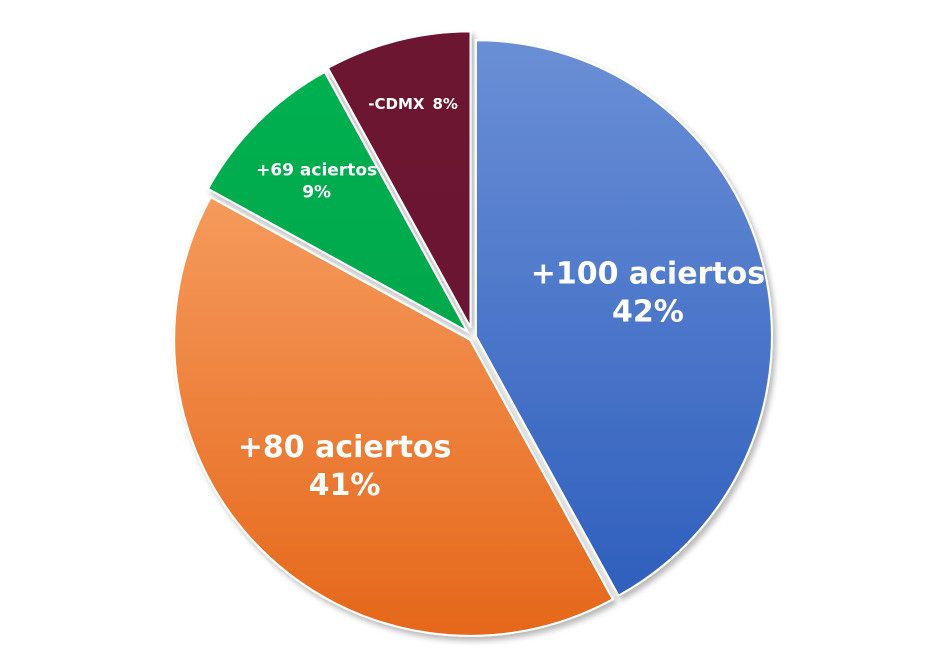 The image size is (952, 668). What do you see at coordinates (316, 193) in the screenshot?
I see `slice-pct-3: 9%` at bounding box center [316, 193].